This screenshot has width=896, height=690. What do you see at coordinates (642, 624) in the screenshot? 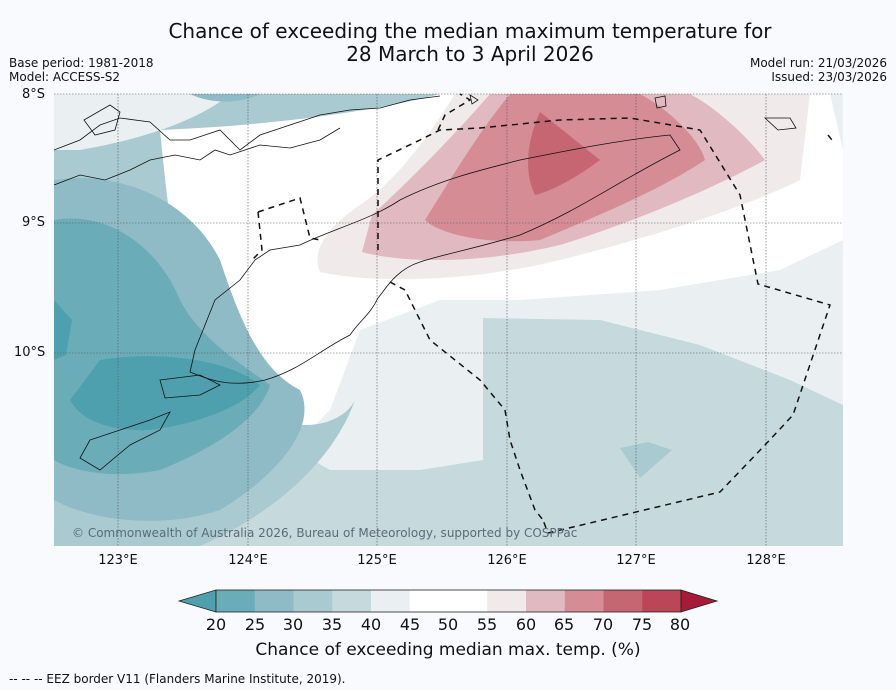
I see `colorbar-tick-75: 75` at bounding box center [642, 624].